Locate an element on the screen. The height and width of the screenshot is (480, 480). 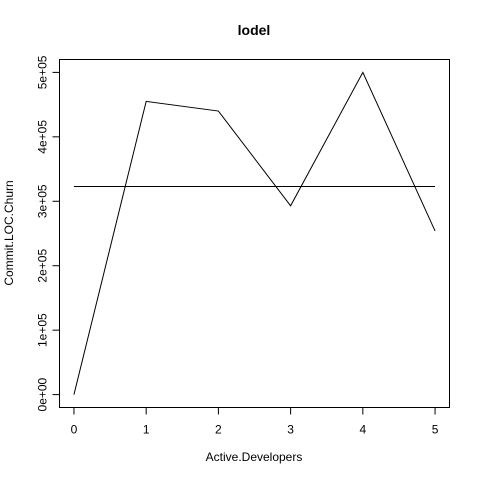
chart-title: lodel is located at coordinates (254, 30).